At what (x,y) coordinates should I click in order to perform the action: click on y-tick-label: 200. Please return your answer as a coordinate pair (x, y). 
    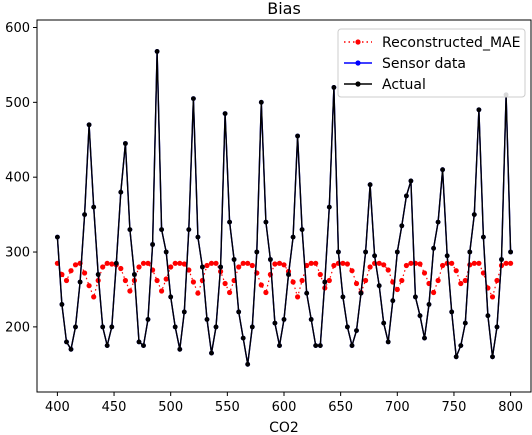
    Looking at the image, I should click on (17, 327).